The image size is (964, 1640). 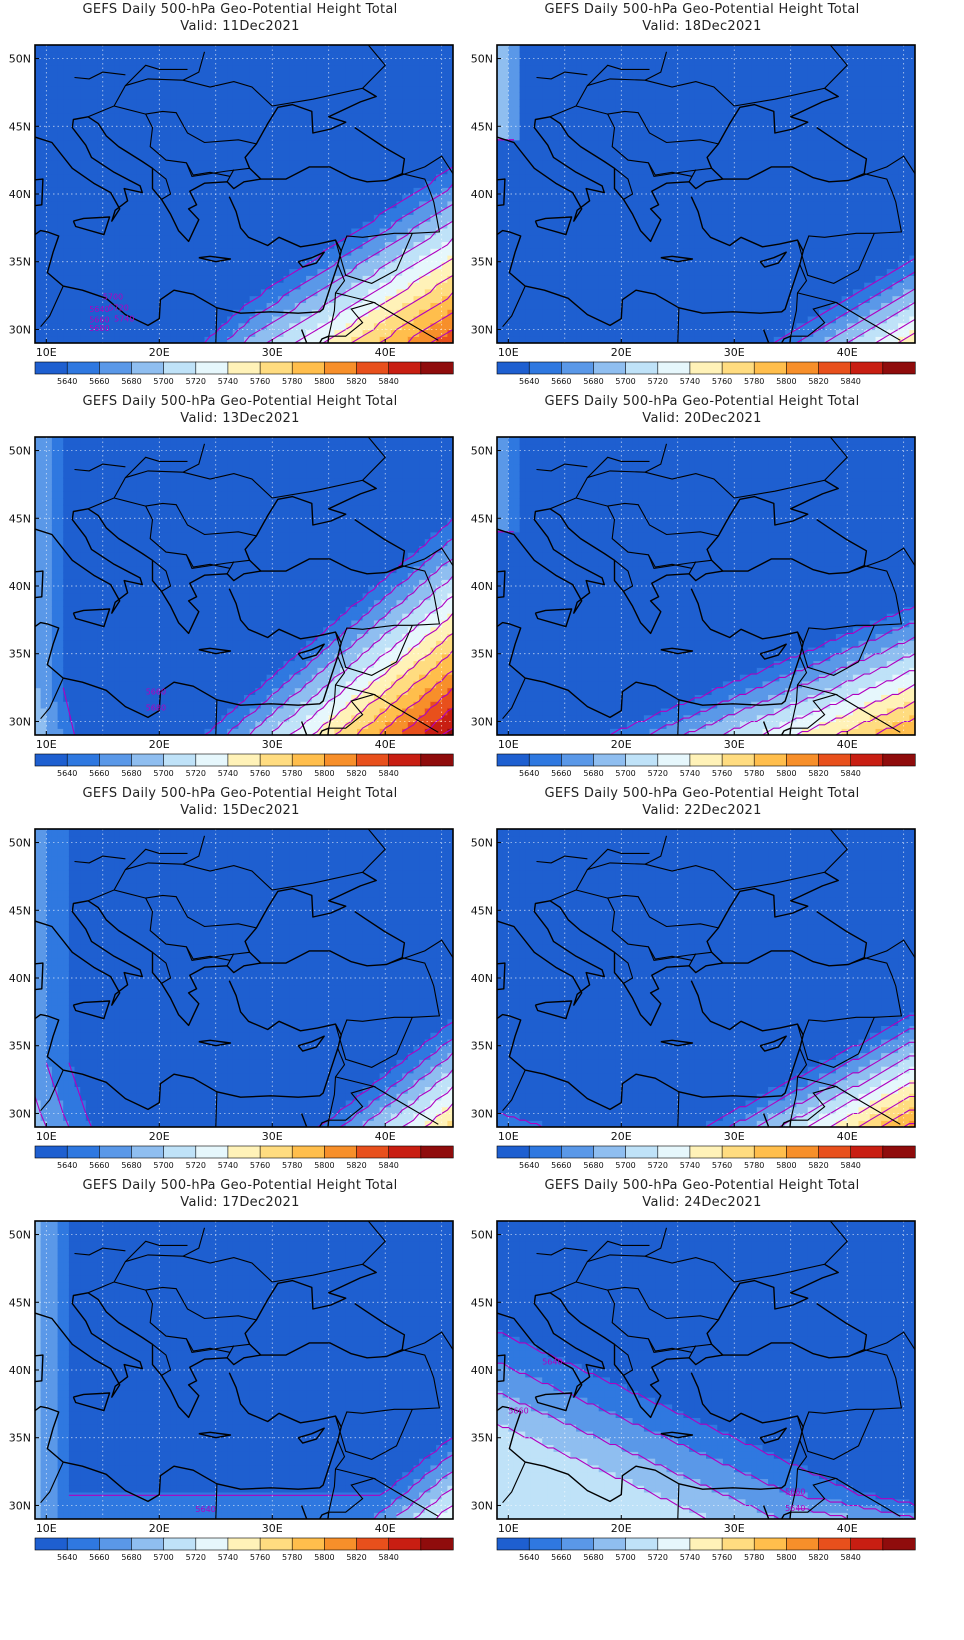 What do you see at coordinates (260, 773) in the screenshot?
I see `colorbar-label: 5760` at bounding box center [260, 773].